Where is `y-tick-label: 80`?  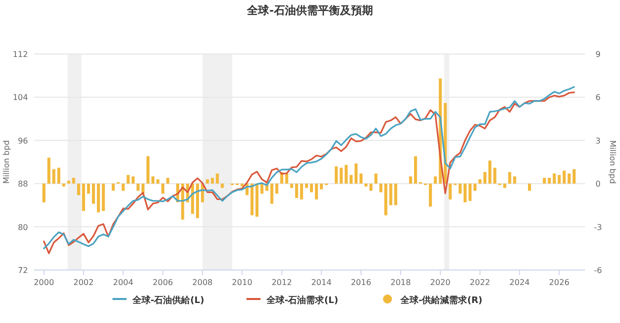
y-tick-label: 80 is located at coordinates (23, 227).